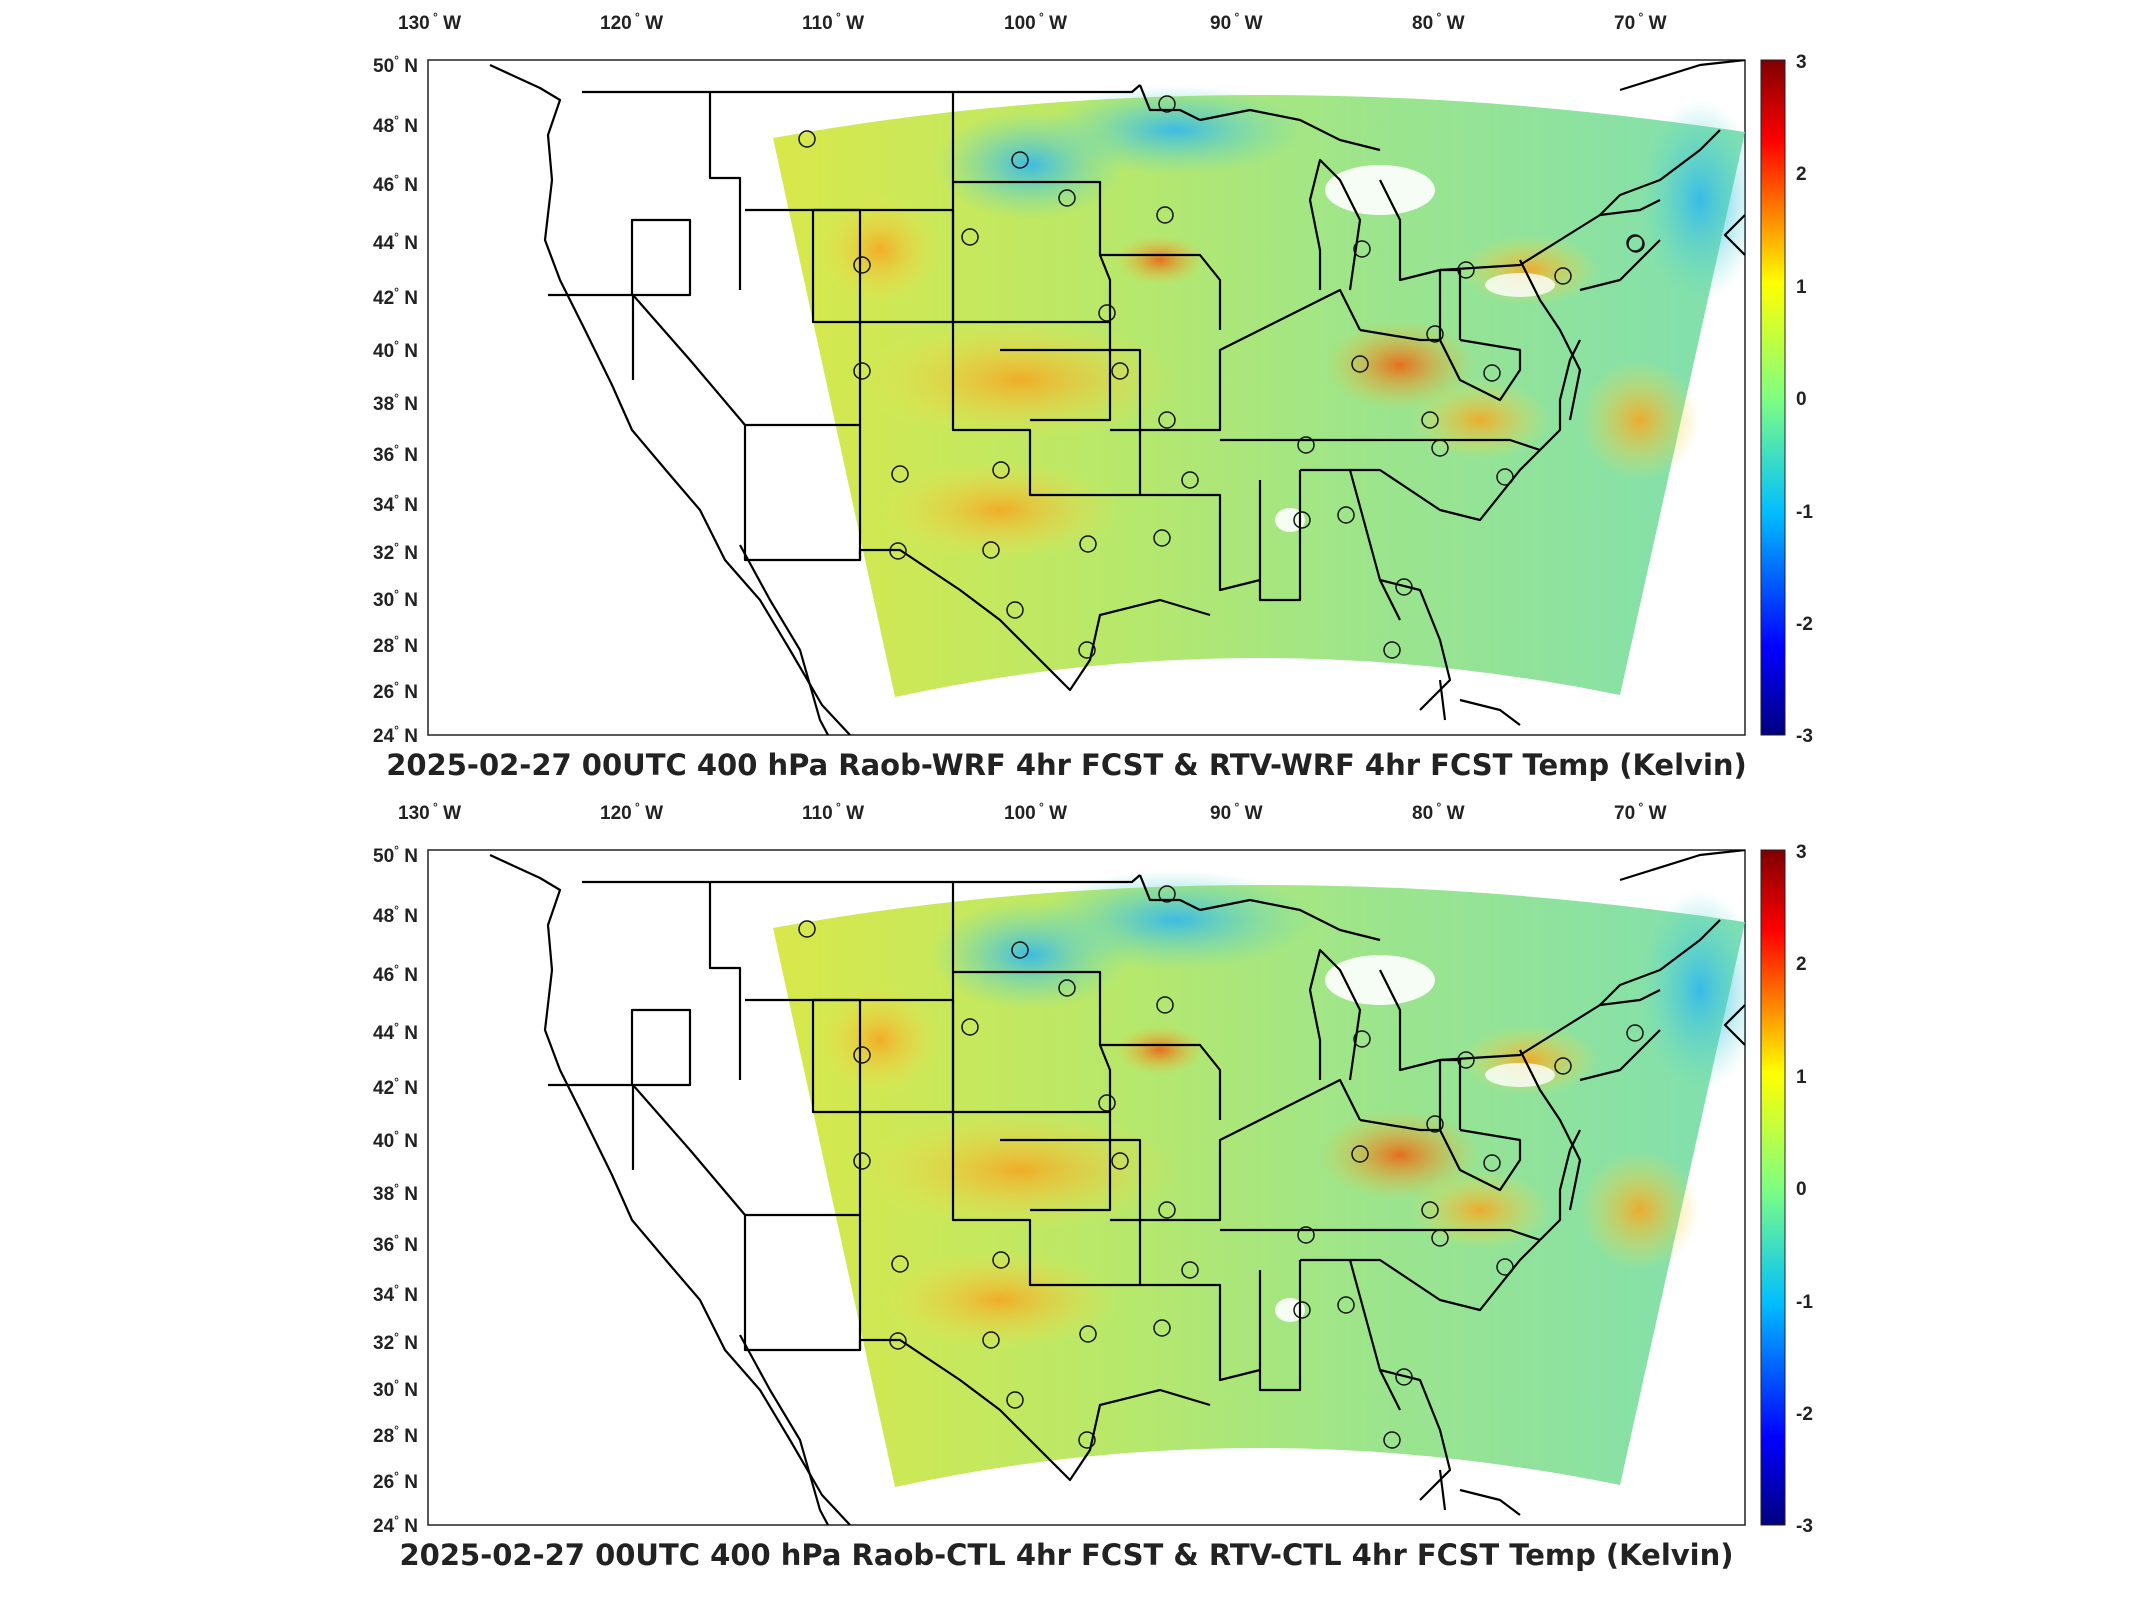 This screenshot has height=1600, width=2133. Describe the element at coordinates (395, 645) in the screenshot. I see `lat-label: 28° N` at that location.